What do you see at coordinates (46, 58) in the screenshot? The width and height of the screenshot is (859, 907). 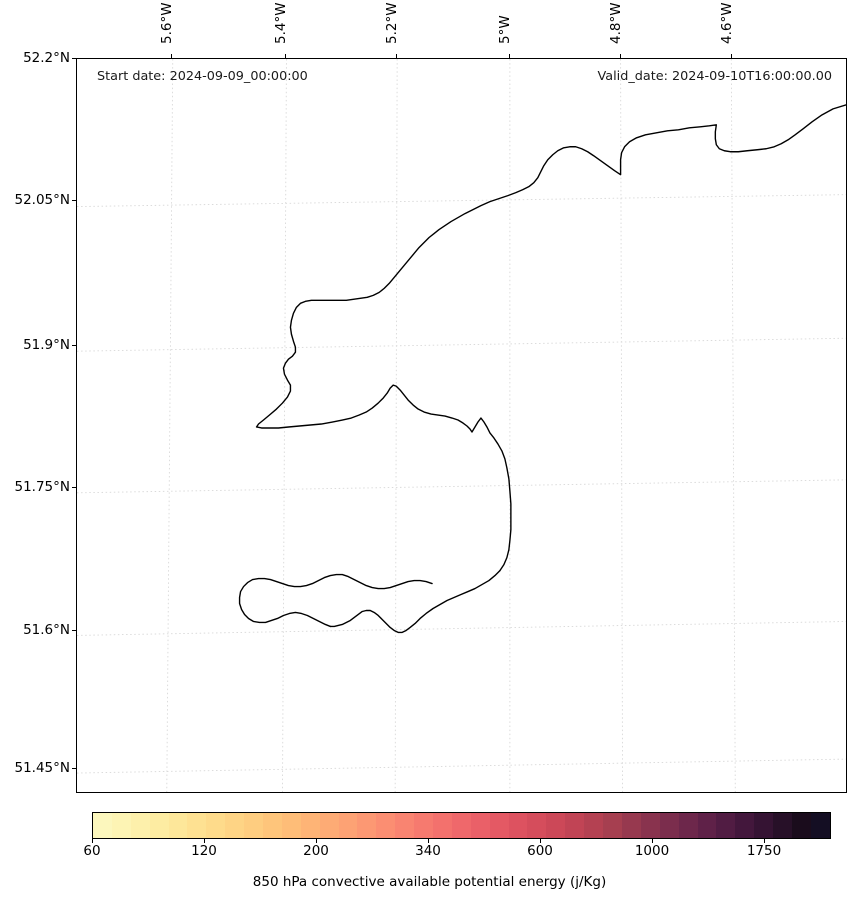 I see `y-tick-label: 52.2°N` at bounding box center [46, 58].